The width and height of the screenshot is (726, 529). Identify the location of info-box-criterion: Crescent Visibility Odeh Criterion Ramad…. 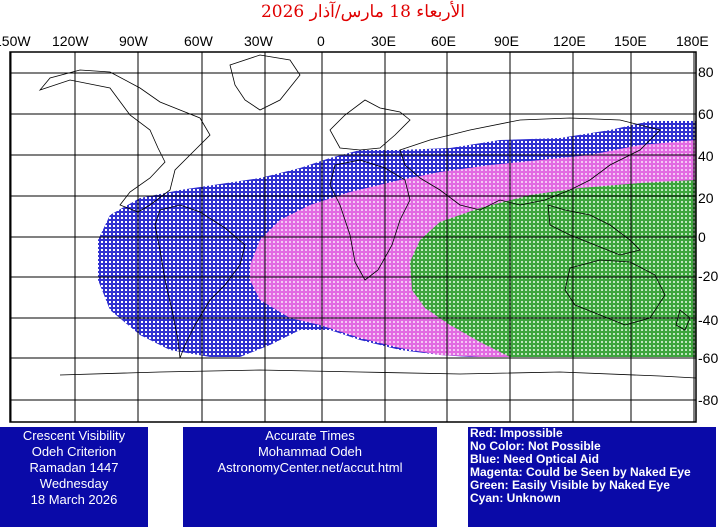
(74, 477).